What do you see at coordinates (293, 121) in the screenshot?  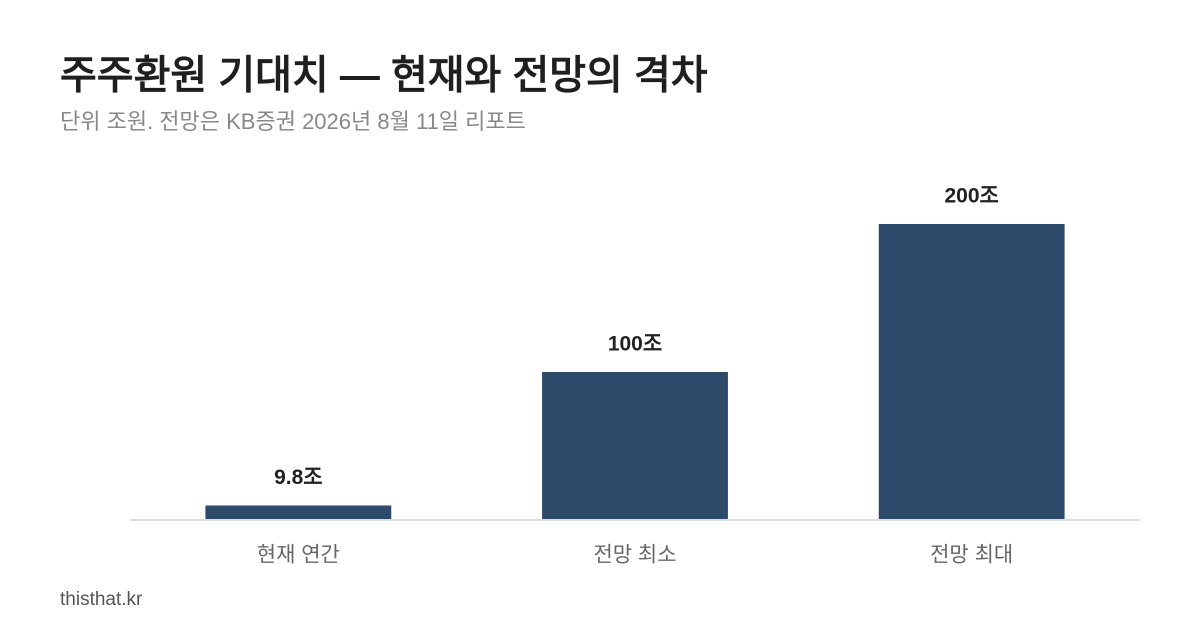 I see `chart-subtitle: 단위 조원. 전망은 KB증권 2026년 8월 11일 리포트` at bounding box center [293, 121].